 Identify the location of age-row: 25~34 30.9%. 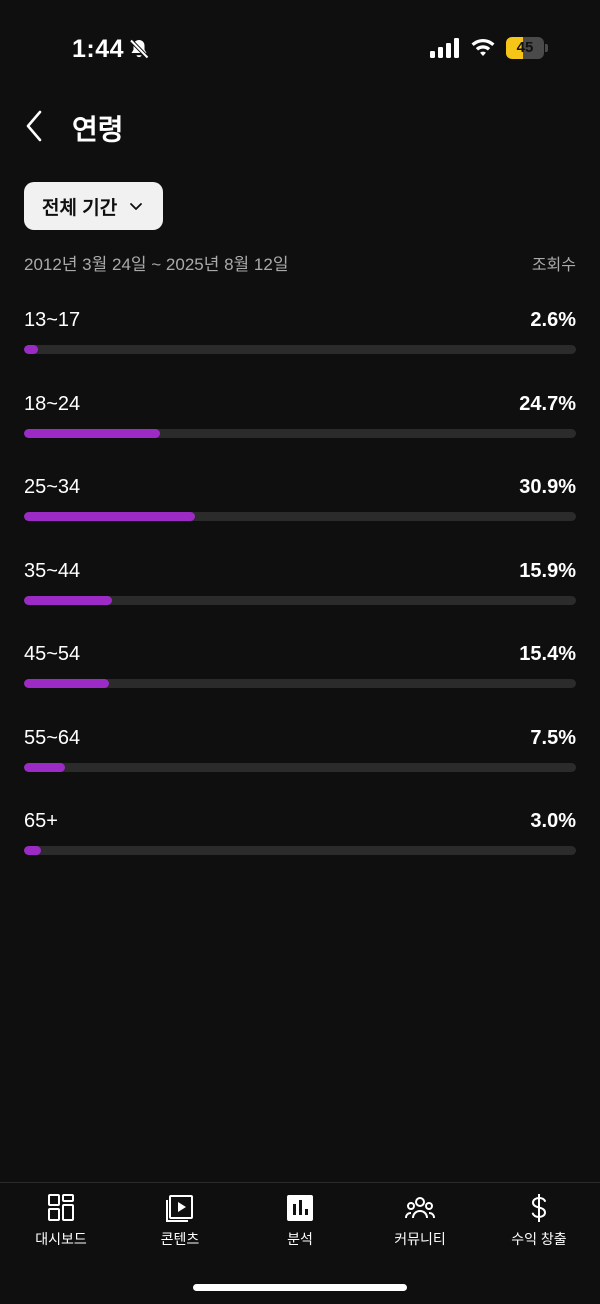
(300, 516).